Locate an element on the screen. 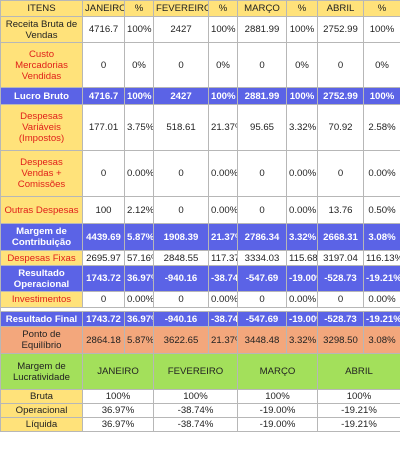  value-cell: 518.61 is located at coordinates (181, 127).